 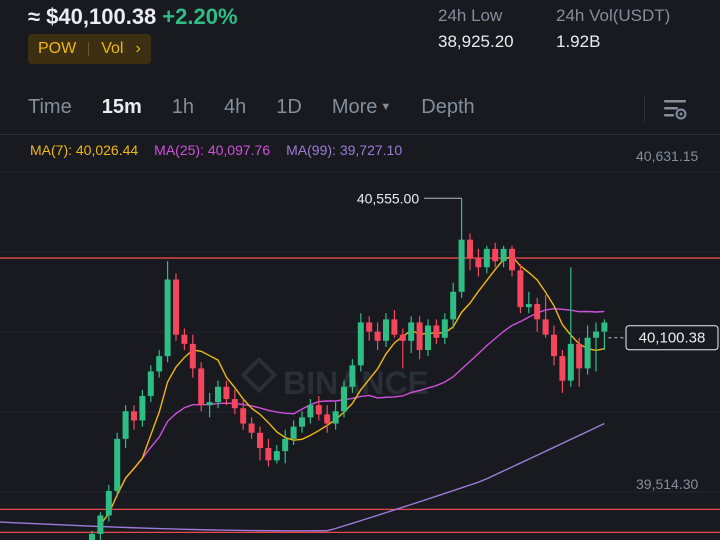 I want to click on current-price-tag, so click(x=672, y=338).